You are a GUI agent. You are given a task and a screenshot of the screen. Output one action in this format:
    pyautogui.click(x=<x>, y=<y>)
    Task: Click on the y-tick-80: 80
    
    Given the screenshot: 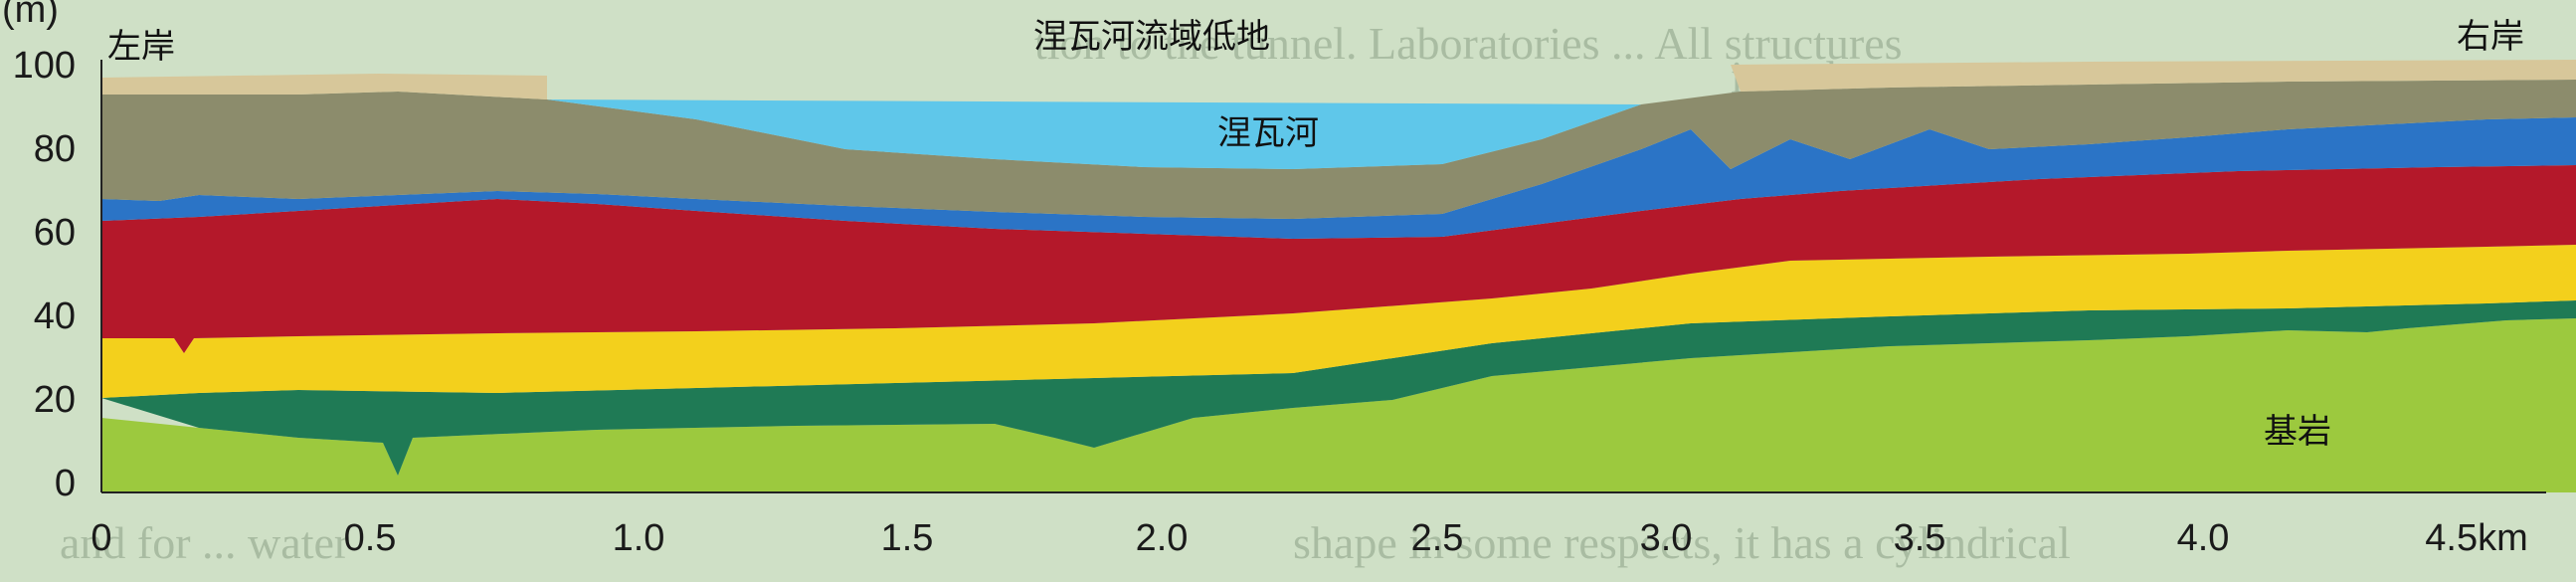 What is the action you would take?
    pyautogui.click(x=55, y=149)
    